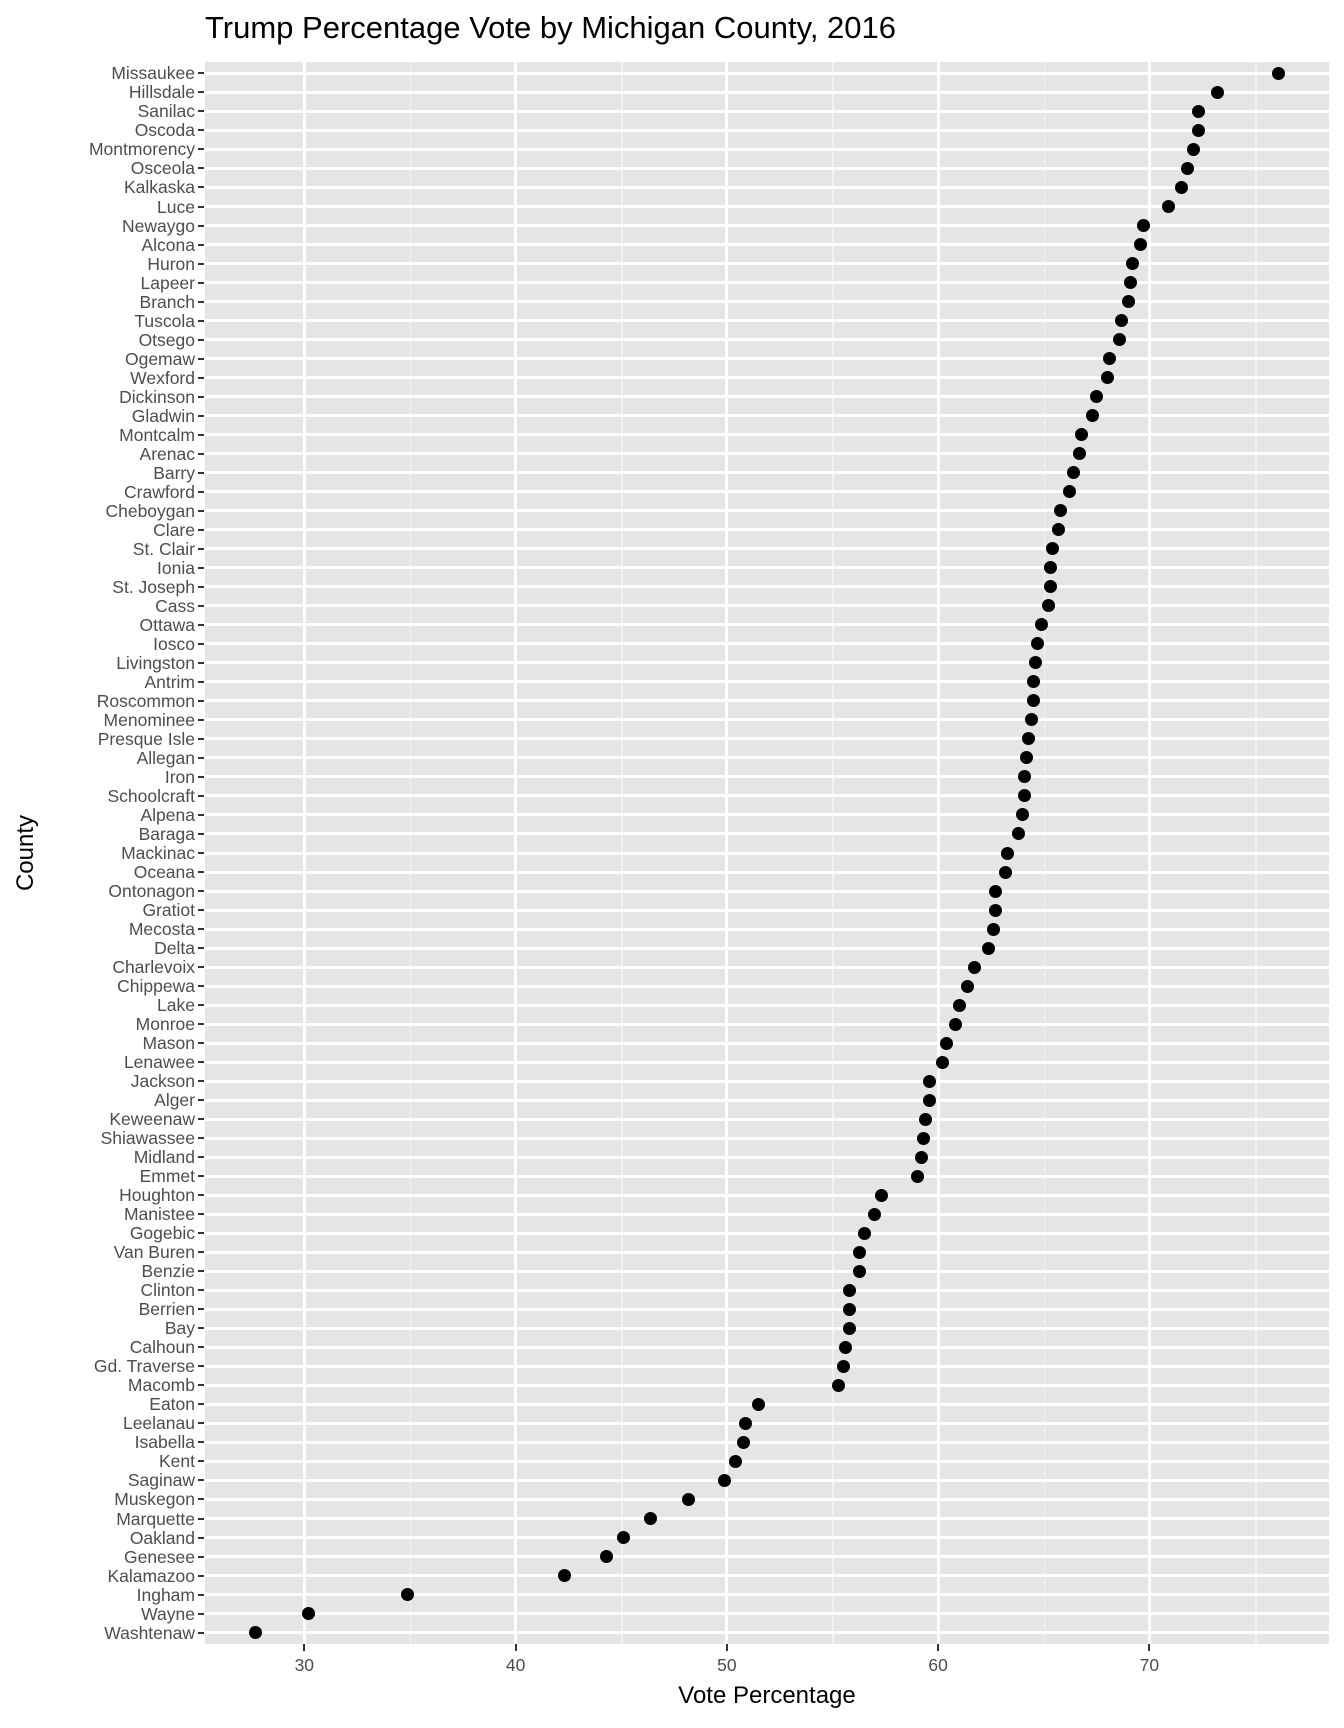 This screenshot has height=1728, width=1344. I want to click on y-axis-title: County, so click(25, 853).